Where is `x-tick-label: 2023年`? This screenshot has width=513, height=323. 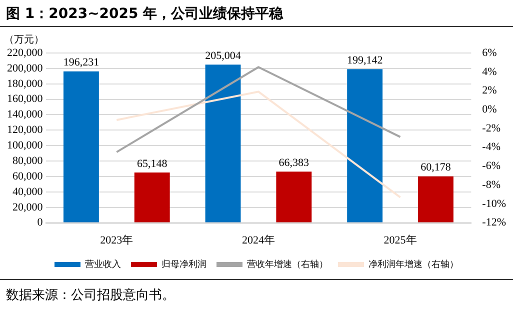 x-tick-label: 2023年 is located at coordinates (117, 240).